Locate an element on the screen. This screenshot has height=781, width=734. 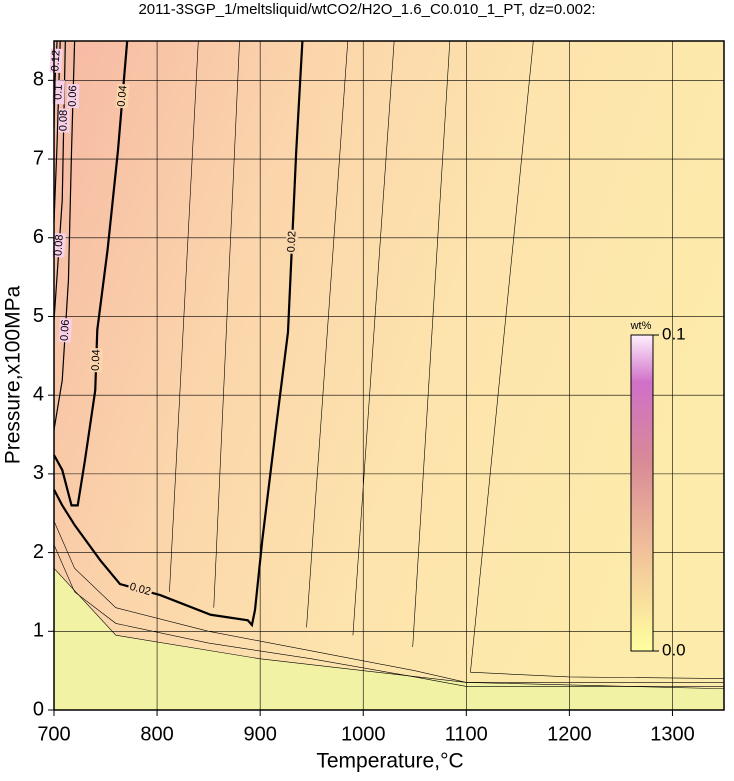
y-tick-label: 1 is located at coordinates (38, 631).